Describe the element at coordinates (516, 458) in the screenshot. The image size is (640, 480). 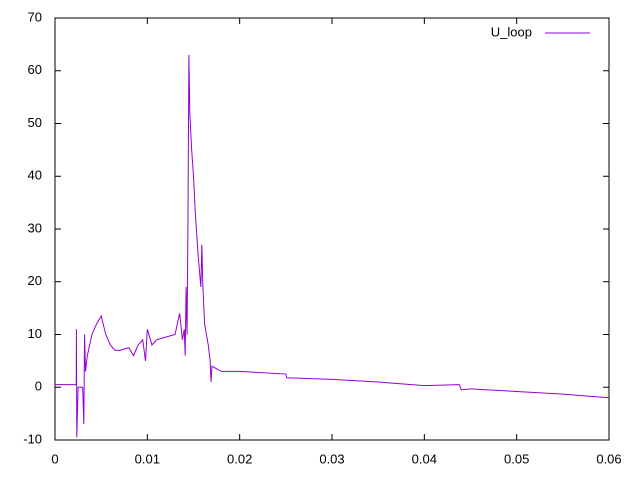
I see `x-tick-label: 0.05` at that location.